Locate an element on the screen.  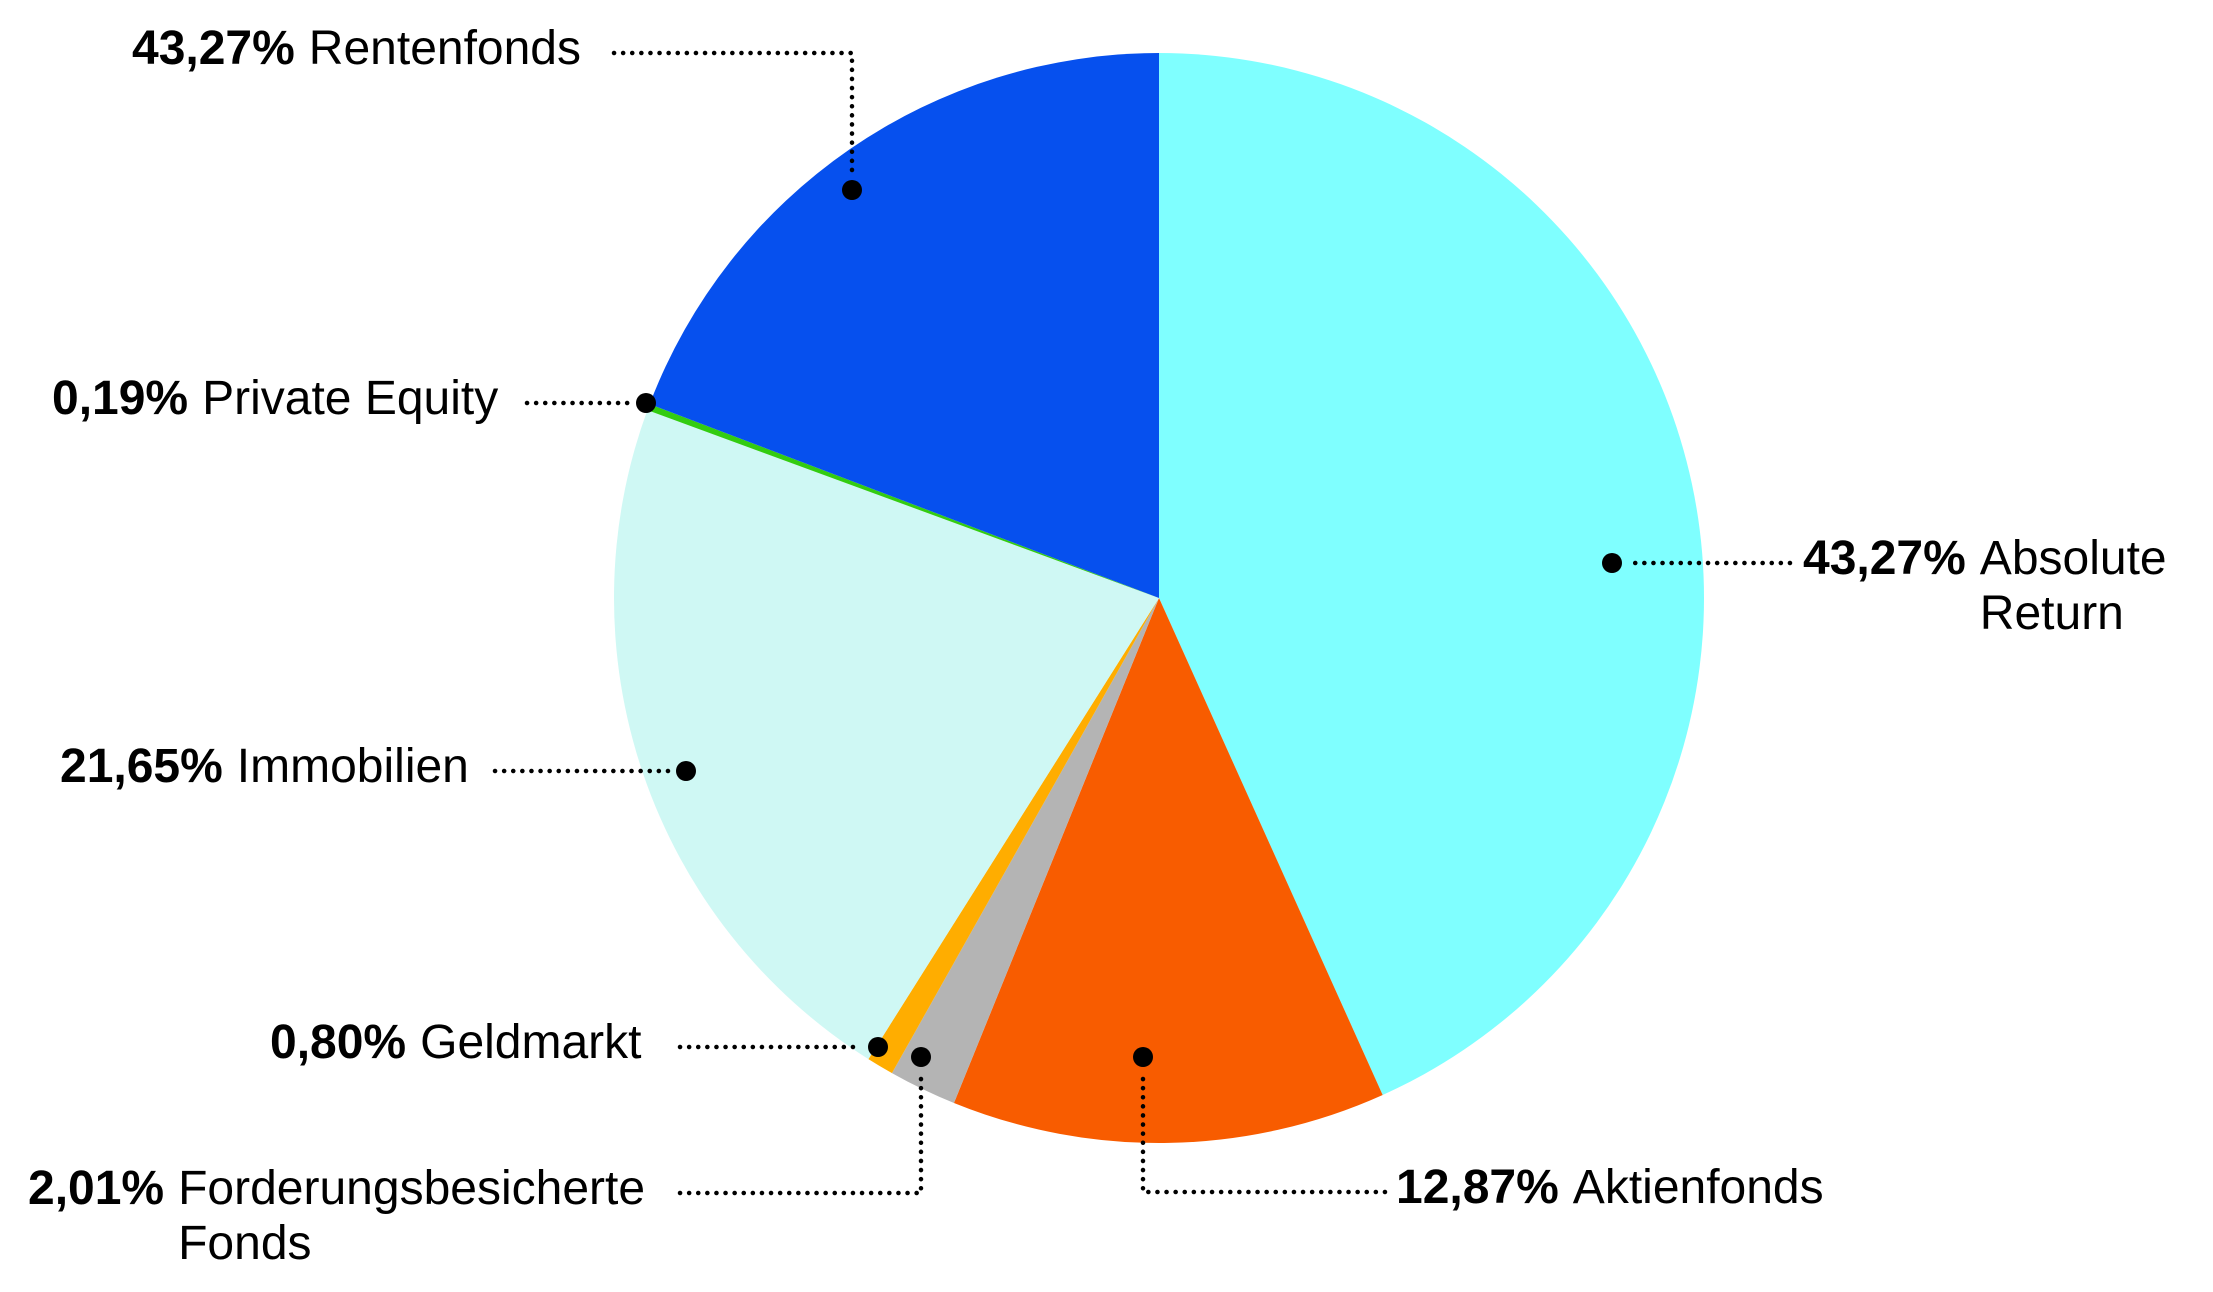
leader-dot-rentenfonds is located at coordinates (852, 190).